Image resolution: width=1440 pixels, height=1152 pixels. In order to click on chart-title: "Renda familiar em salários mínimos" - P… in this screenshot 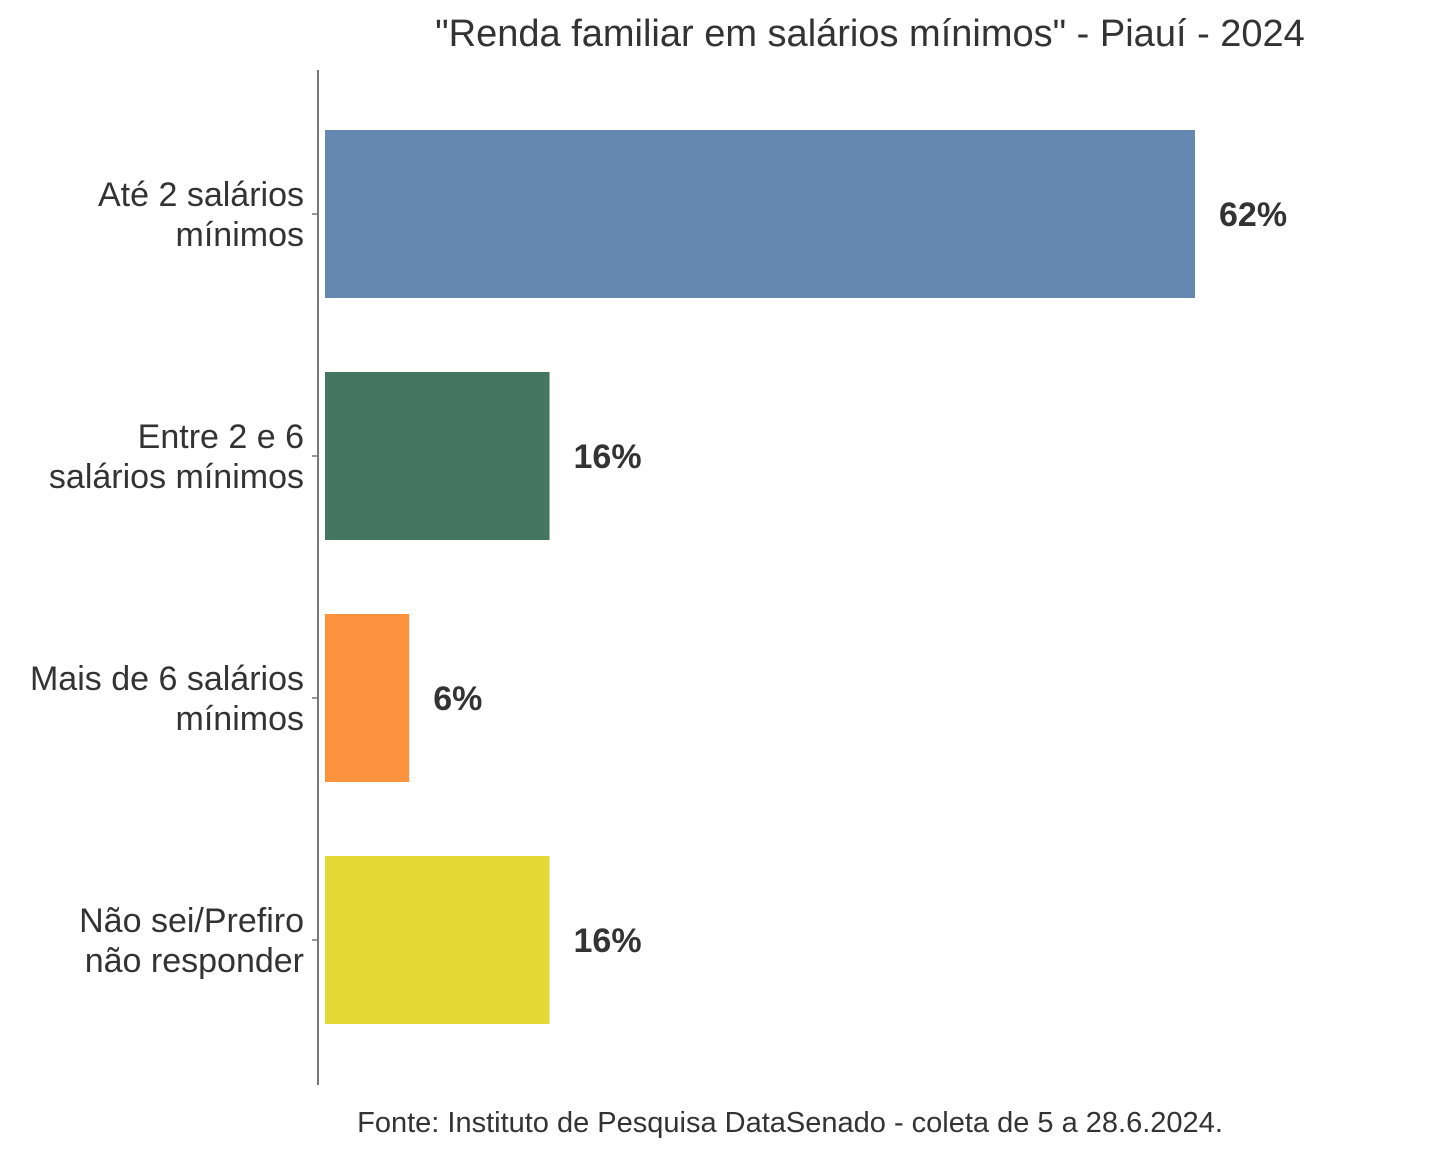, I will do `click(870, 34)`.